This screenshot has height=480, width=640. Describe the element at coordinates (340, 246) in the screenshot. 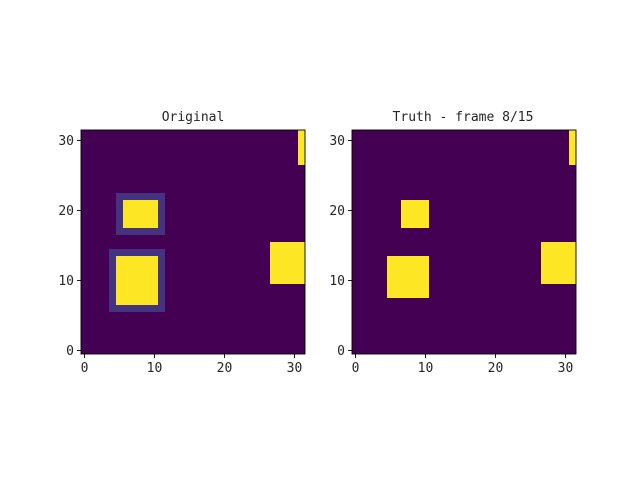

I see `y-ticks-truth: 0 10 20 30` at that location.